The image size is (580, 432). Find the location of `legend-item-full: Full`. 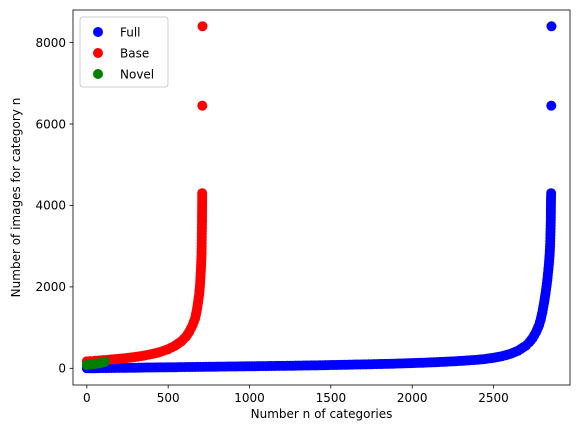

legend-item-full: Full is located at coordinates (117, 32).